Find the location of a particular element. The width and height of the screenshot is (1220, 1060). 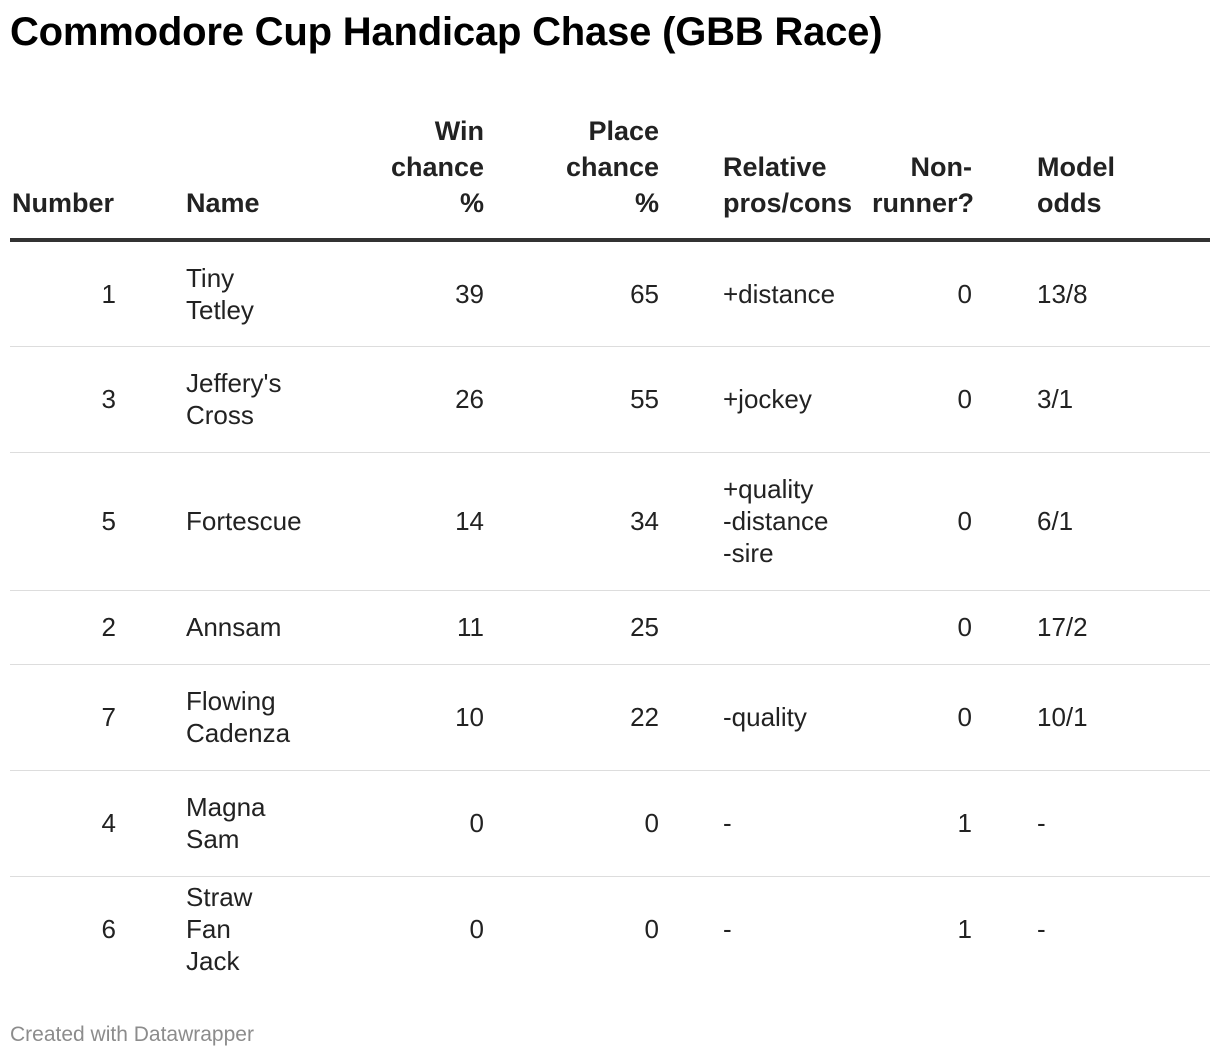

table-row: 4 Magna Sam 0 0-1- is located at coordinates (610, 823).